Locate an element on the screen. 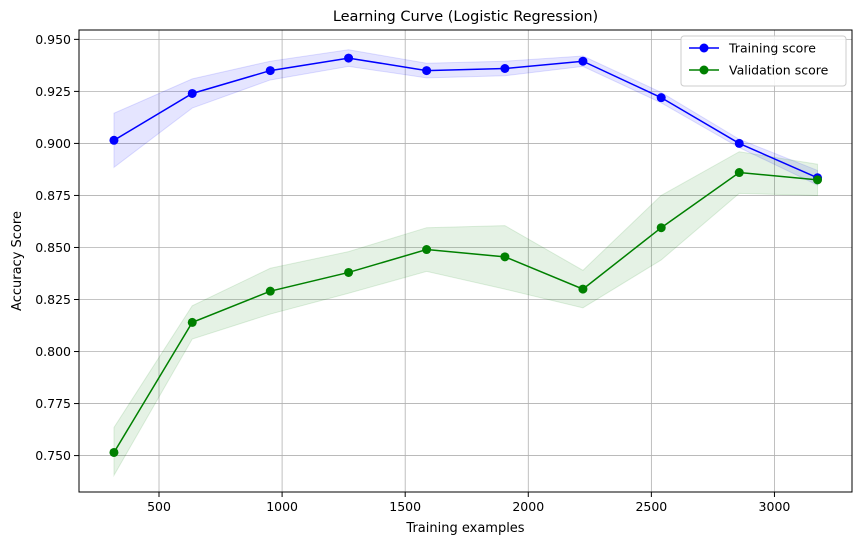 The image size is (864, 545). y-axis-label: Accuracy Score is located at coordinates (17, 261).